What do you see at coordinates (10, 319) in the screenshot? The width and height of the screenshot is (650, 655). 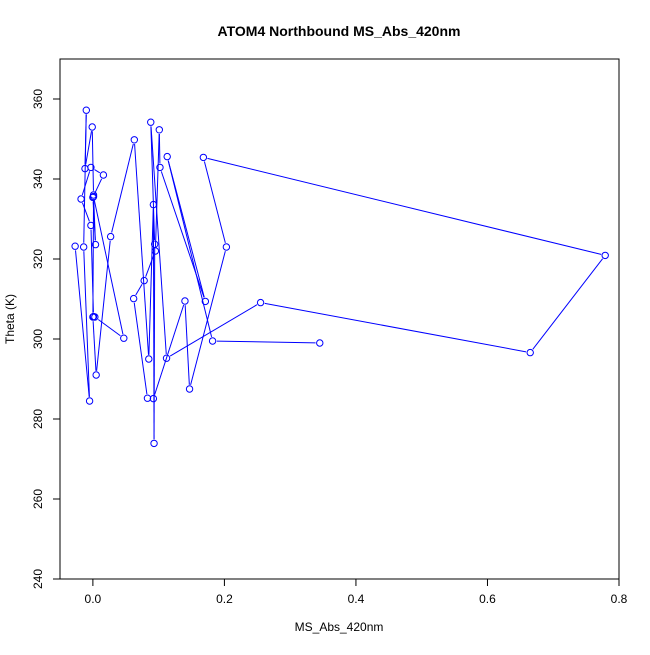 I see `y-axis-label: Theta (K)` at bounding box center [10, 319].